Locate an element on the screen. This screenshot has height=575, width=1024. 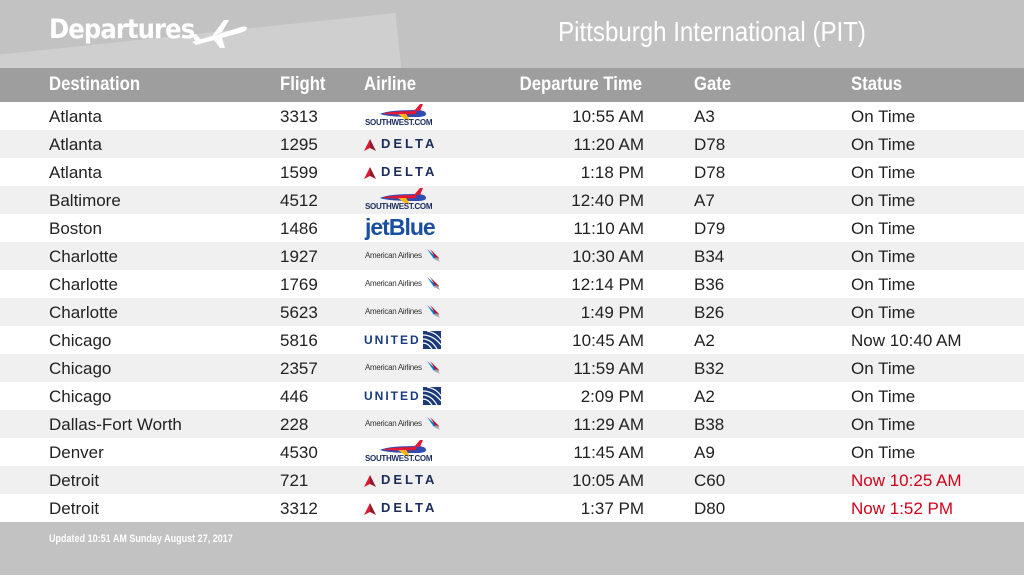
cell-gate: D80 is located at coordinates (710, 508).